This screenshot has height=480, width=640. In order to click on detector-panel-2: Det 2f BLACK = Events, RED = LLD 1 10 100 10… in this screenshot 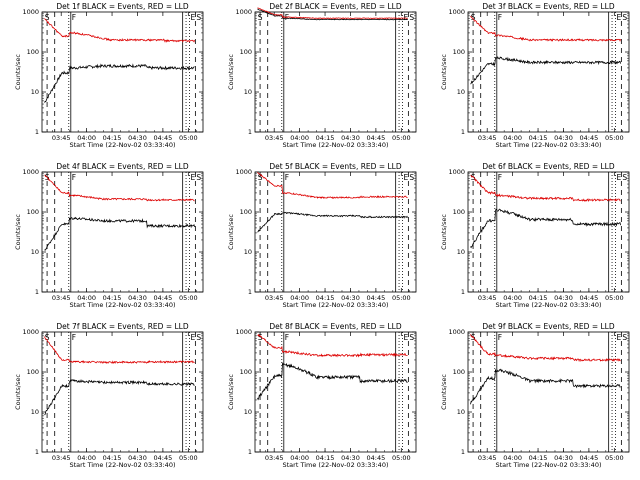, I will do `click(319, 80)`.